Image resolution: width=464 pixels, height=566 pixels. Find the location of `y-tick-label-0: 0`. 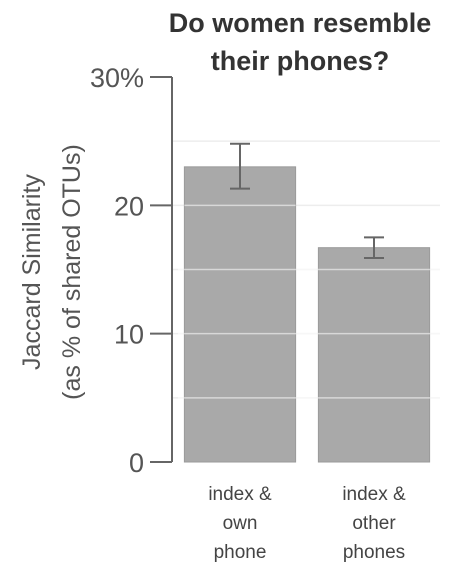

y-tick-label-0: 0 is located at coordinates (136, 463).